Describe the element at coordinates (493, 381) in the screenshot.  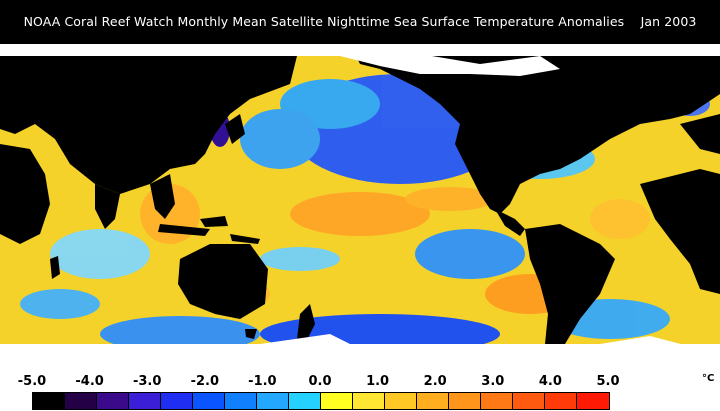
I see `colorbar-tick-label: 3.0` at that location.